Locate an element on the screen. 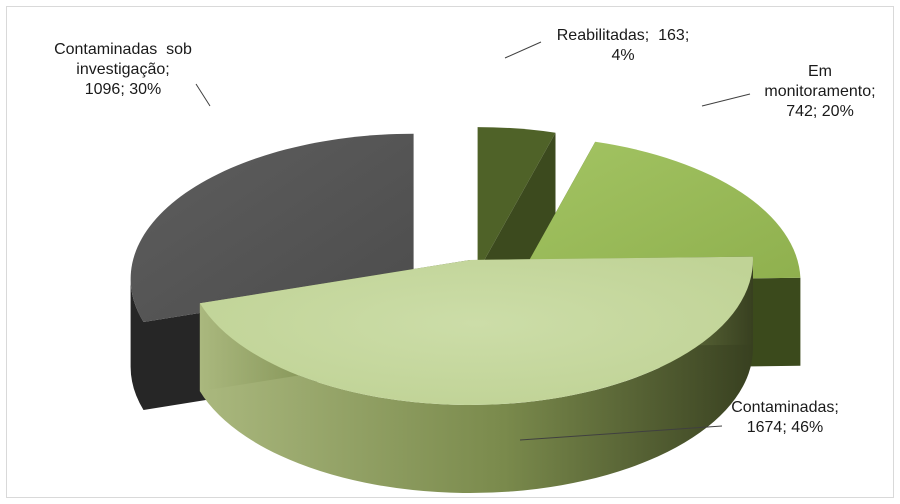  data-label-line: 1096; 30% is located at coordinates (123, 89).